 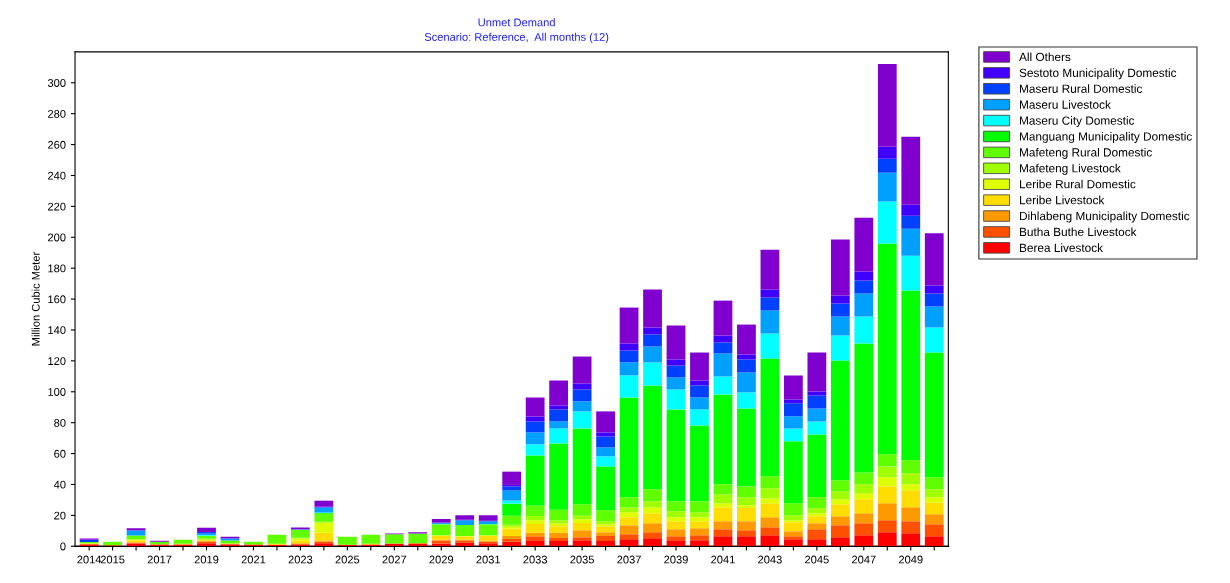 I want to click on x-tick-label: 2049, so click(x=910, y=559).